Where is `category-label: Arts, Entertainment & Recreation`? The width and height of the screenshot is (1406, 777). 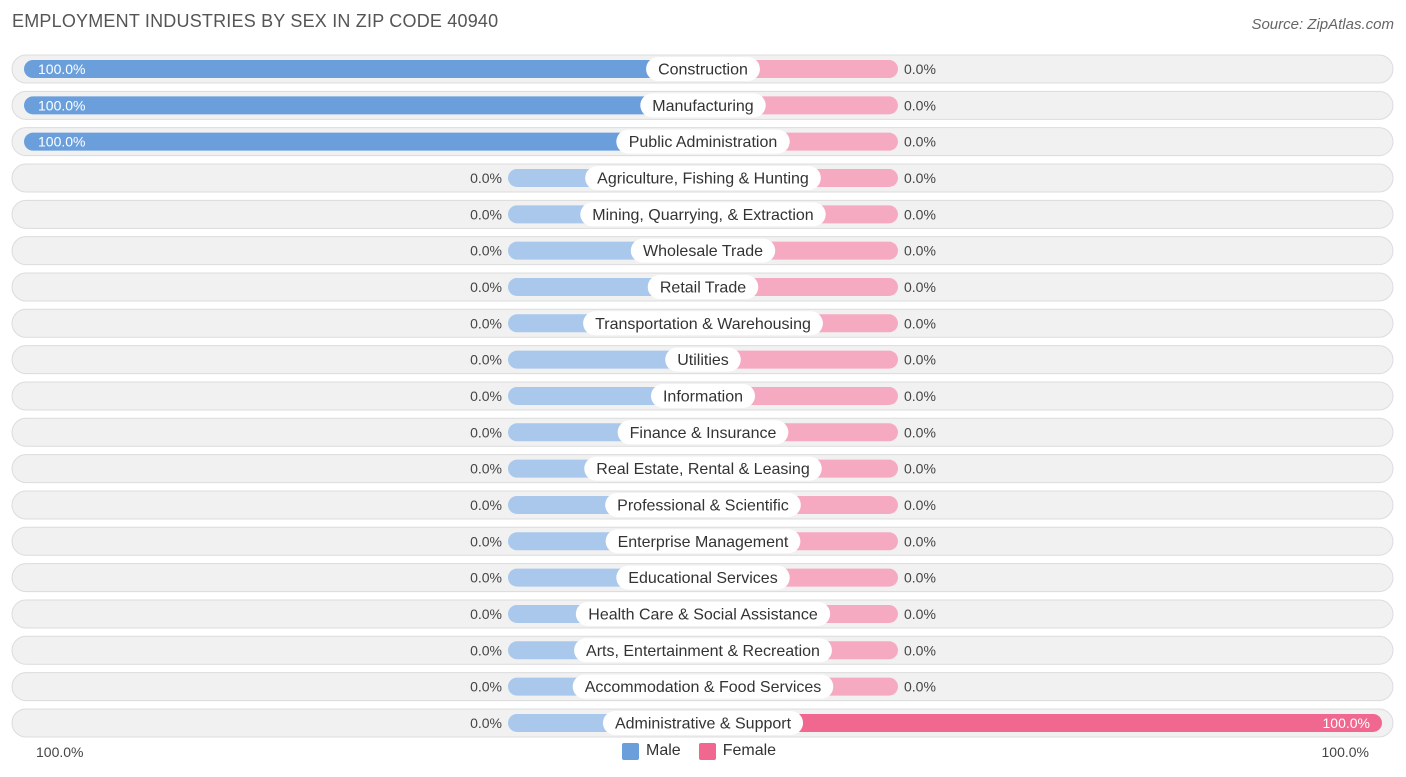
category-label: Arts, Entertainment & Recreation is located at coordinates (703, 651).